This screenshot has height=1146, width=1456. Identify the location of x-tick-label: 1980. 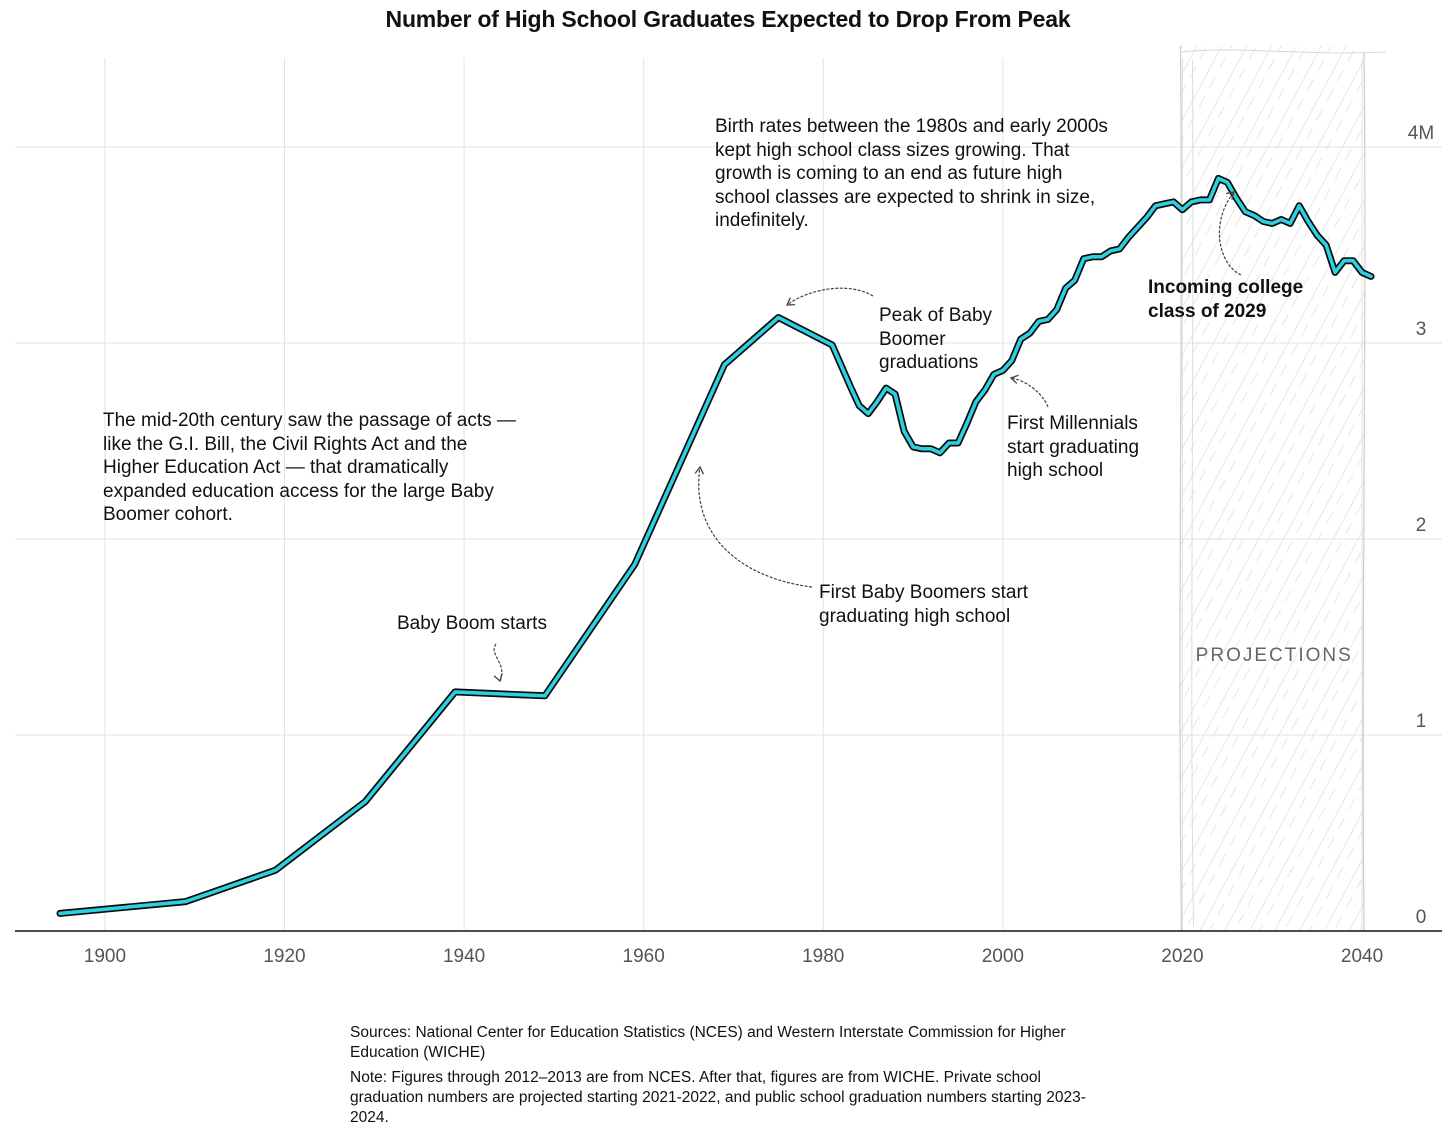
(823, 956).